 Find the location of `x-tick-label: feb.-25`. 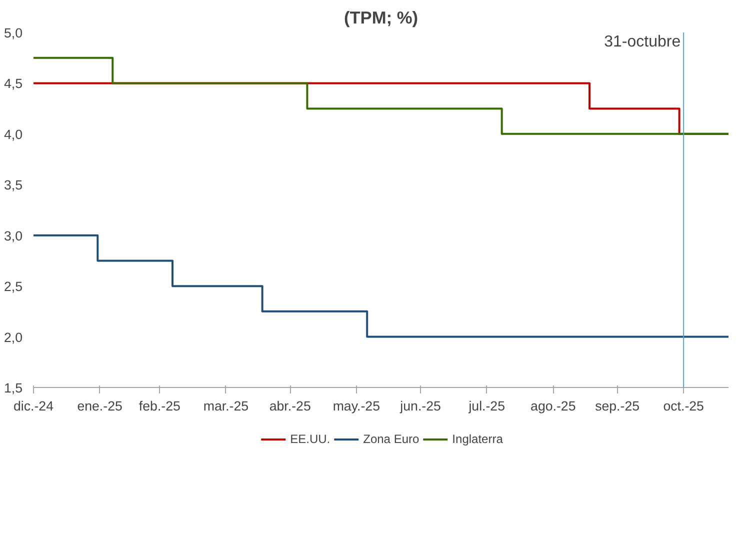

x-tick-label: feb.-25 is located at coordinates (159, 406).